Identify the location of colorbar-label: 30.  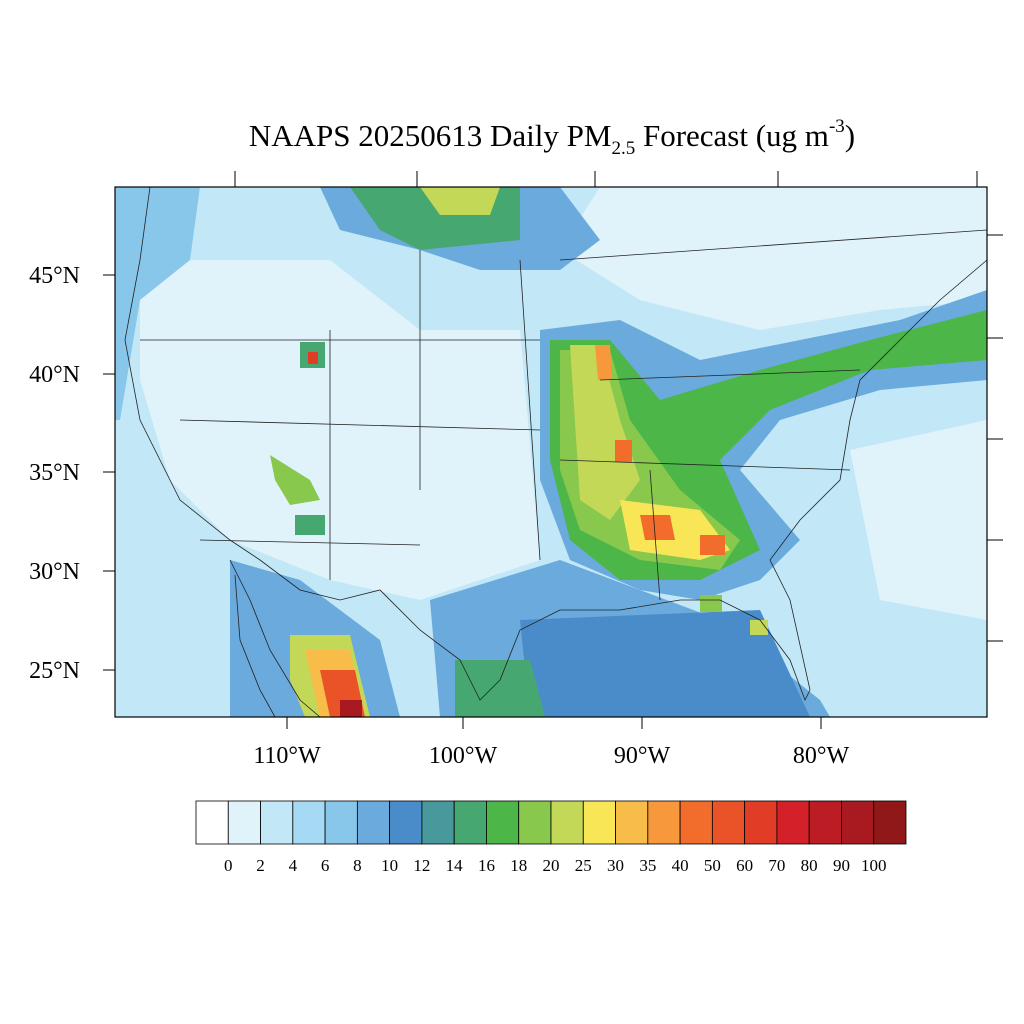
(615, 865).